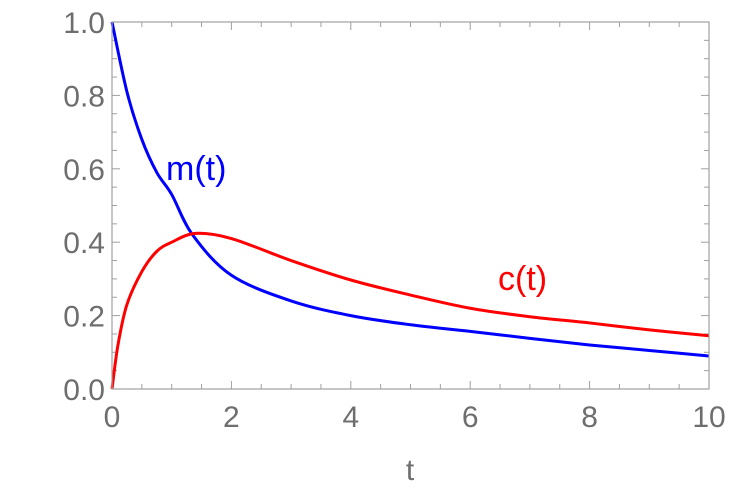  Describe the element at coordinates (470, 417) in the screenshot. I see `x-tick-label: 6` at that location.